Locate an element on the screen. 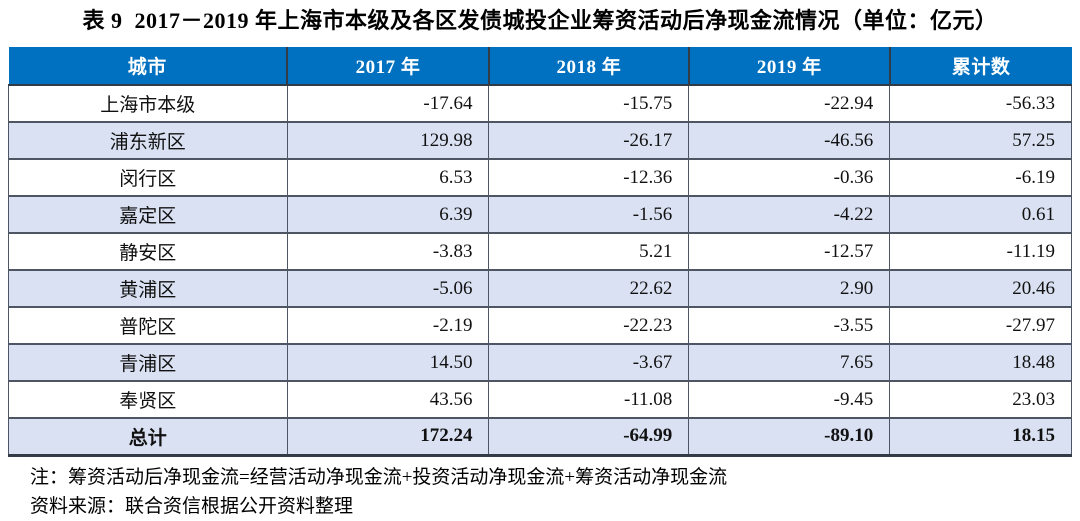  value-cell: 43.56 is located at coordinates (388, 400).